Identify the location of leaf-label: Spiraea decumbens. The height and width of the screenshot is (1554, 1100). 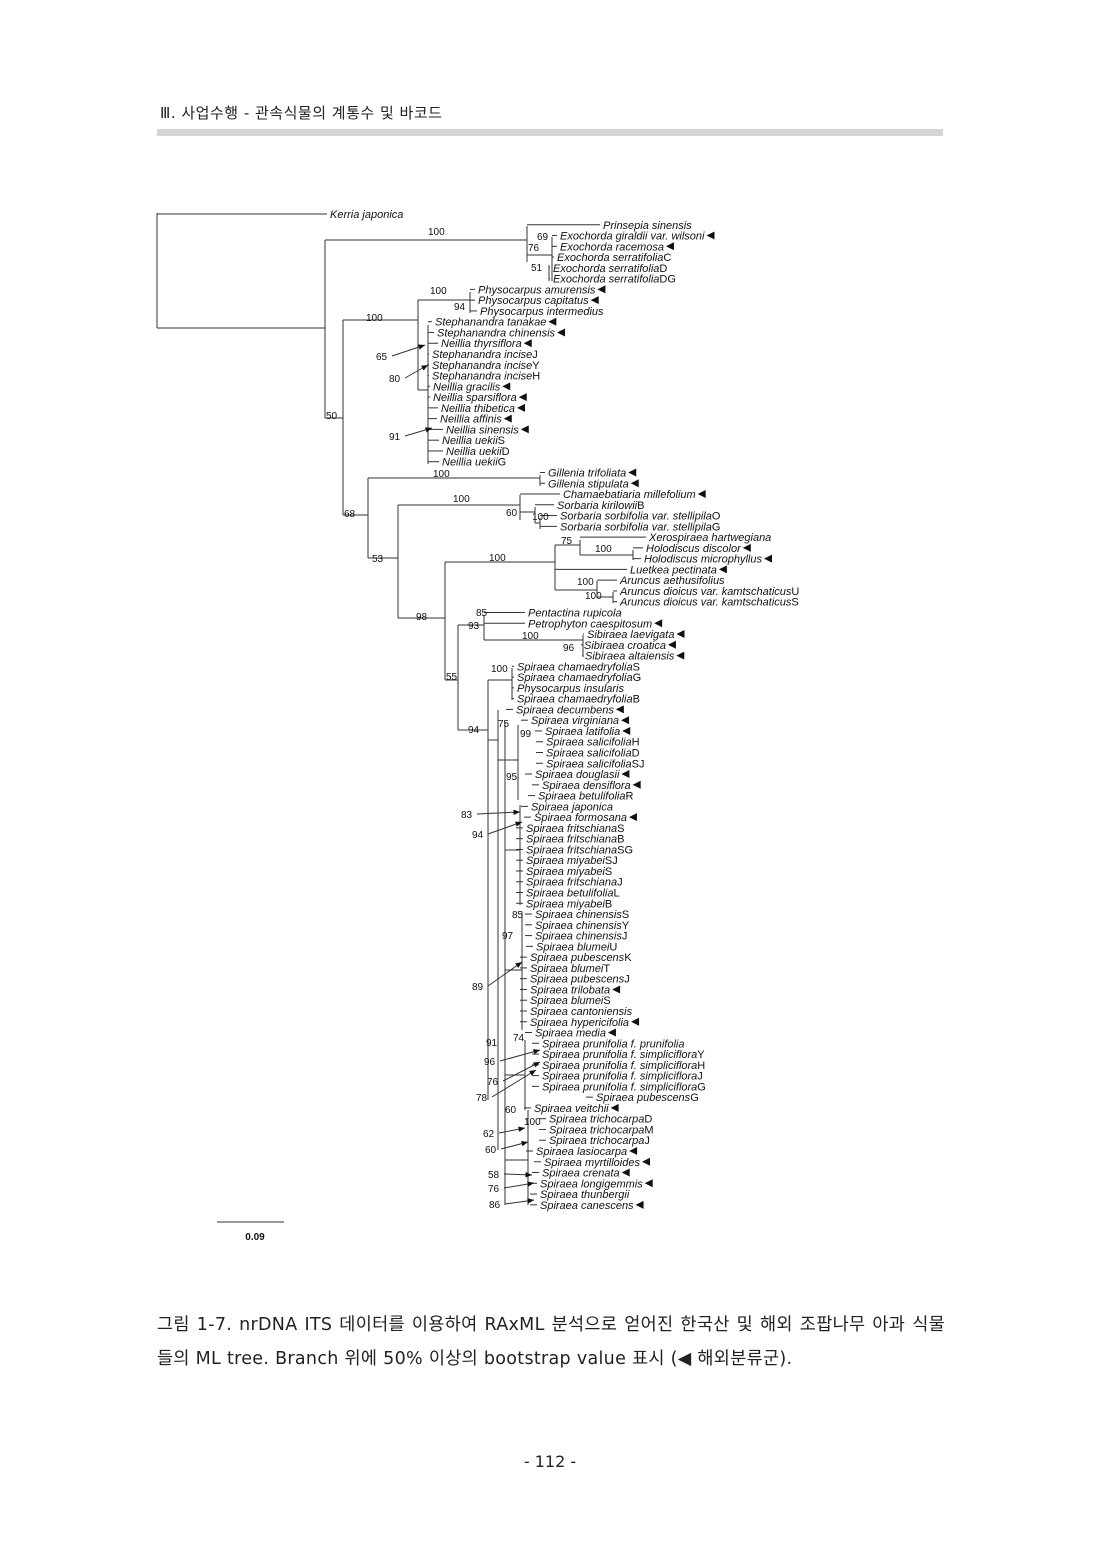
(565, 710).